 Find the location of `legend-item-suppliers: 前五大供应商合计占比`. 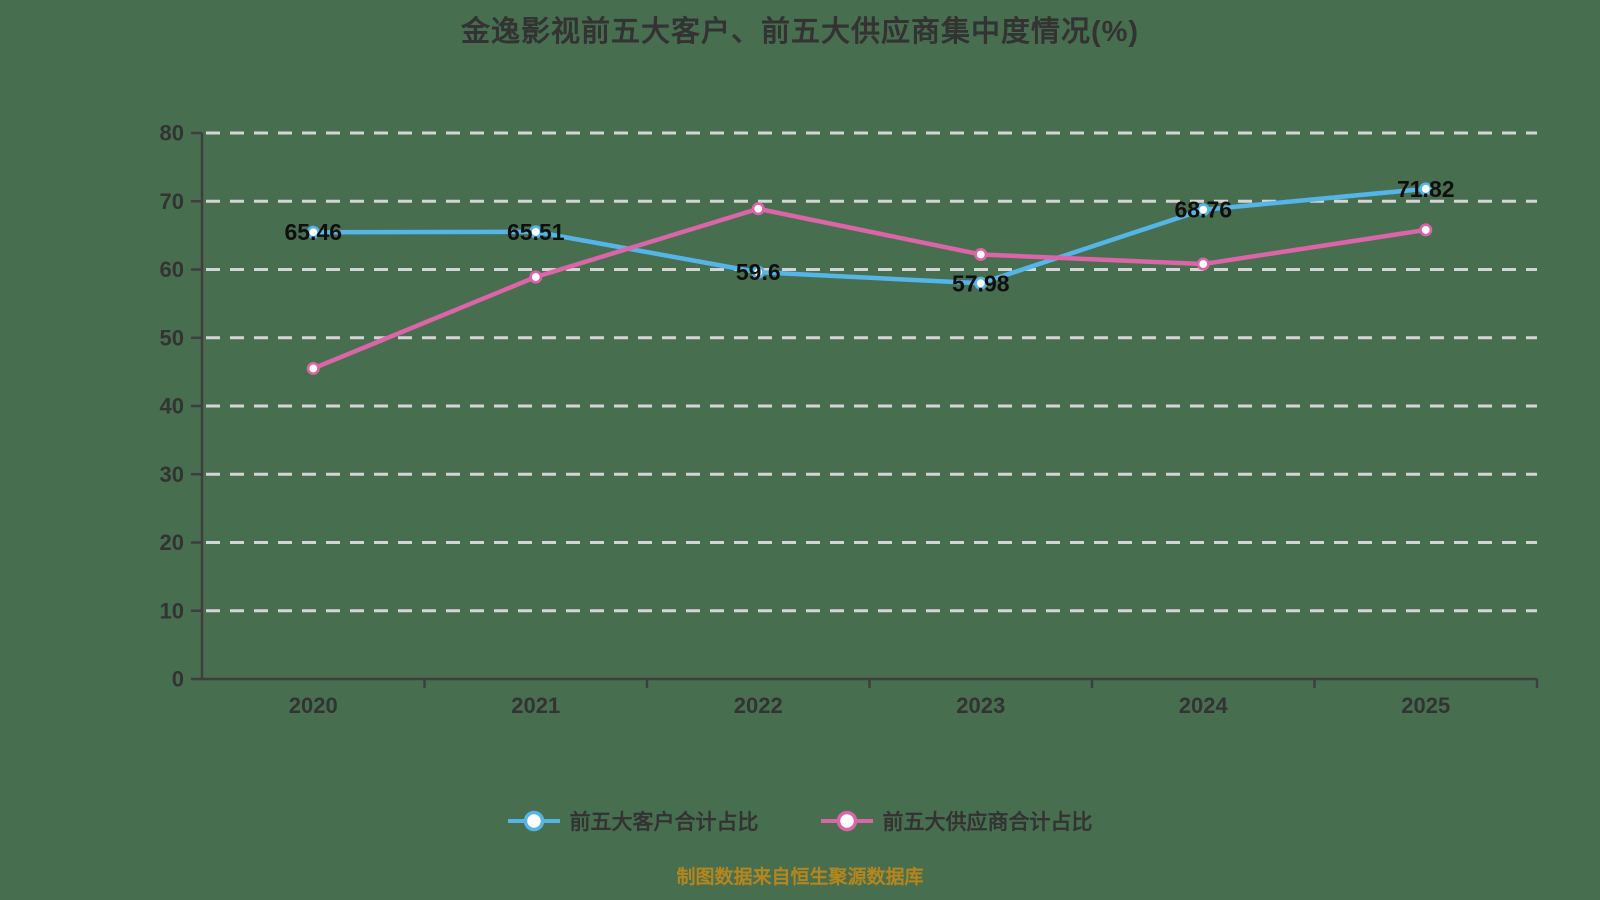

legend-item-suppliers: 前五大供应商合计占比 is located at coordinates (956, 821).